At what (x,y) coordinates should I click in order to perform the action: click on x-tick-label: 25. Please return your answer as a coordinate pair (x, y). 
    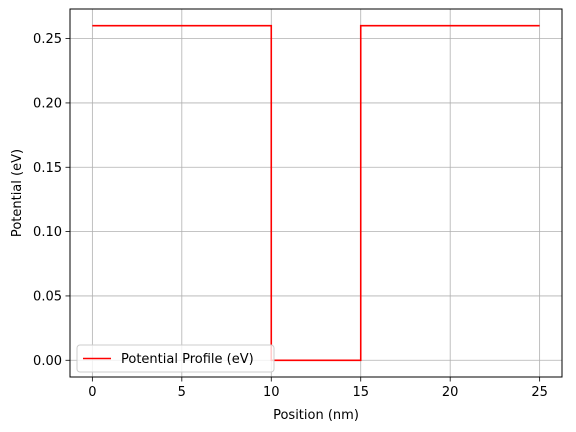
    Looking at the image, I should click on (539, 392).